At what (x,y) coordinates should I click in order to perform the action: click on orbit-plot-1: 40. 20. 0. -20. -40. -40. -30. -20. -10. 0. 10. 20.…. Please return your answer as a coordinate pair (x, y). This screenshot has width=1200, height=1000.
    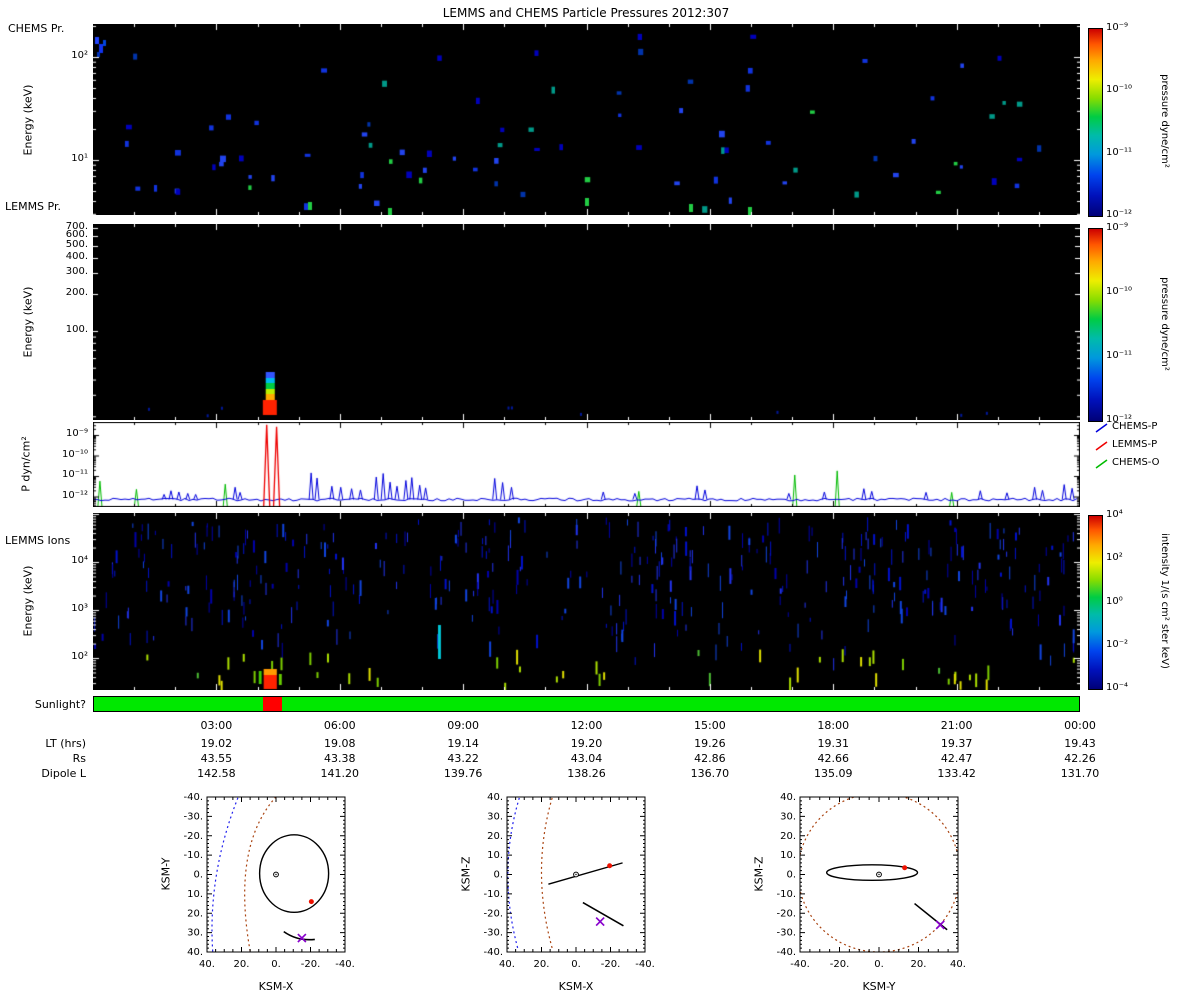
    Looking at the image, I should click on (269, 881).